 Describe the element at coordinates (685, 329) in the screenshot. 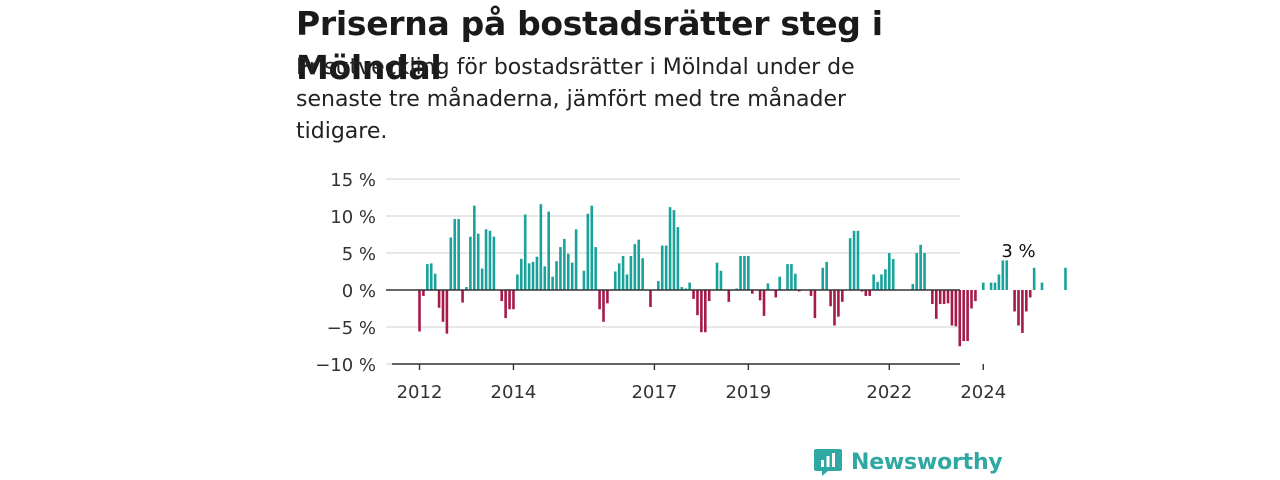

I see `axes` at that location.